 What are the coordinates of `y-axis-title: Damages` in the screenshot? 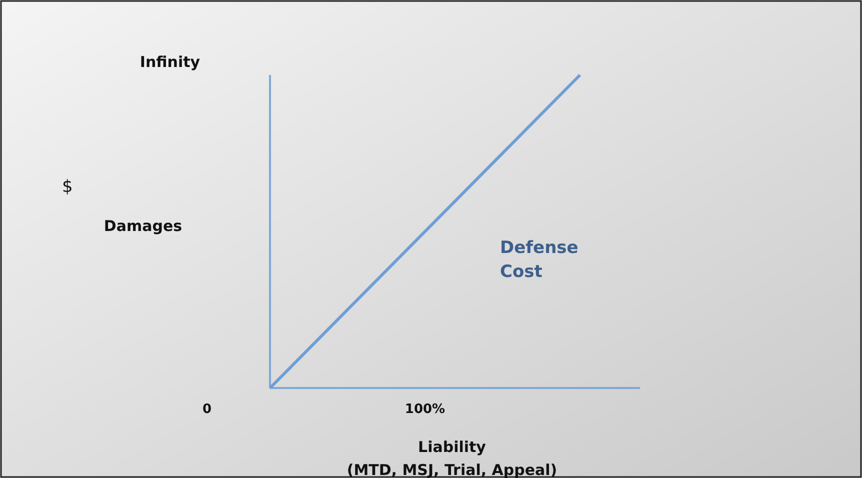 It's located at (143, 226).